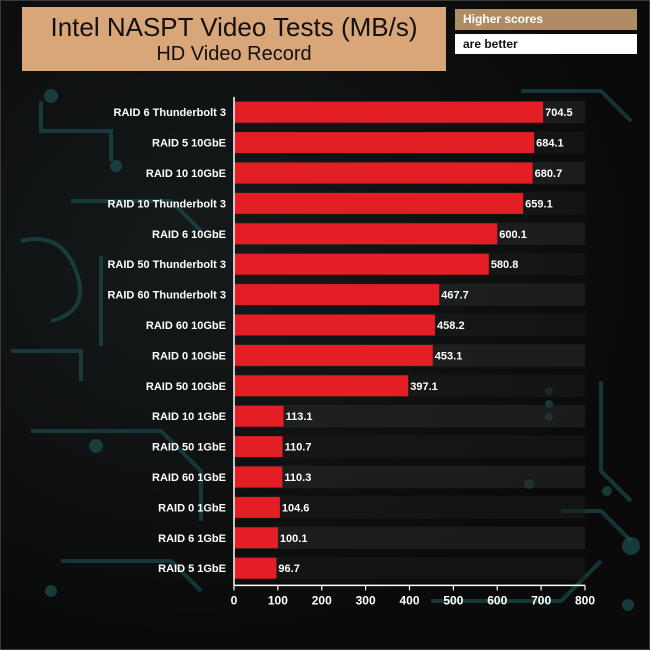  What do you see at coordinates (550, 144) in the screenshot?
I see `value-label: 684.1` at bounding box center [550, 144].